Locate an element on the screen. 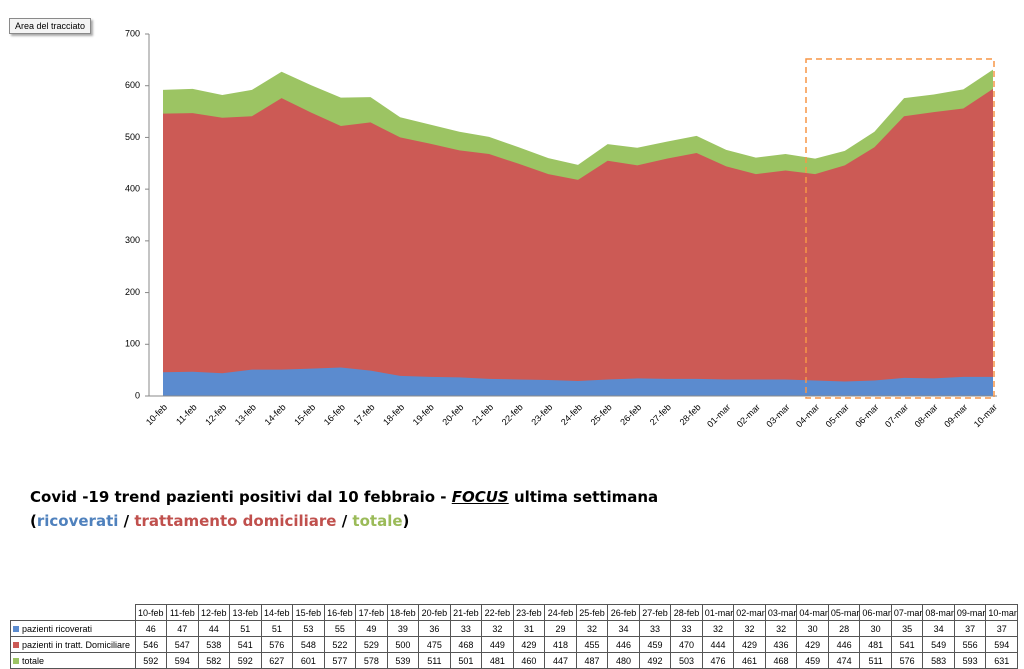  table-cell: 461 is located at coordinates (749, 660).